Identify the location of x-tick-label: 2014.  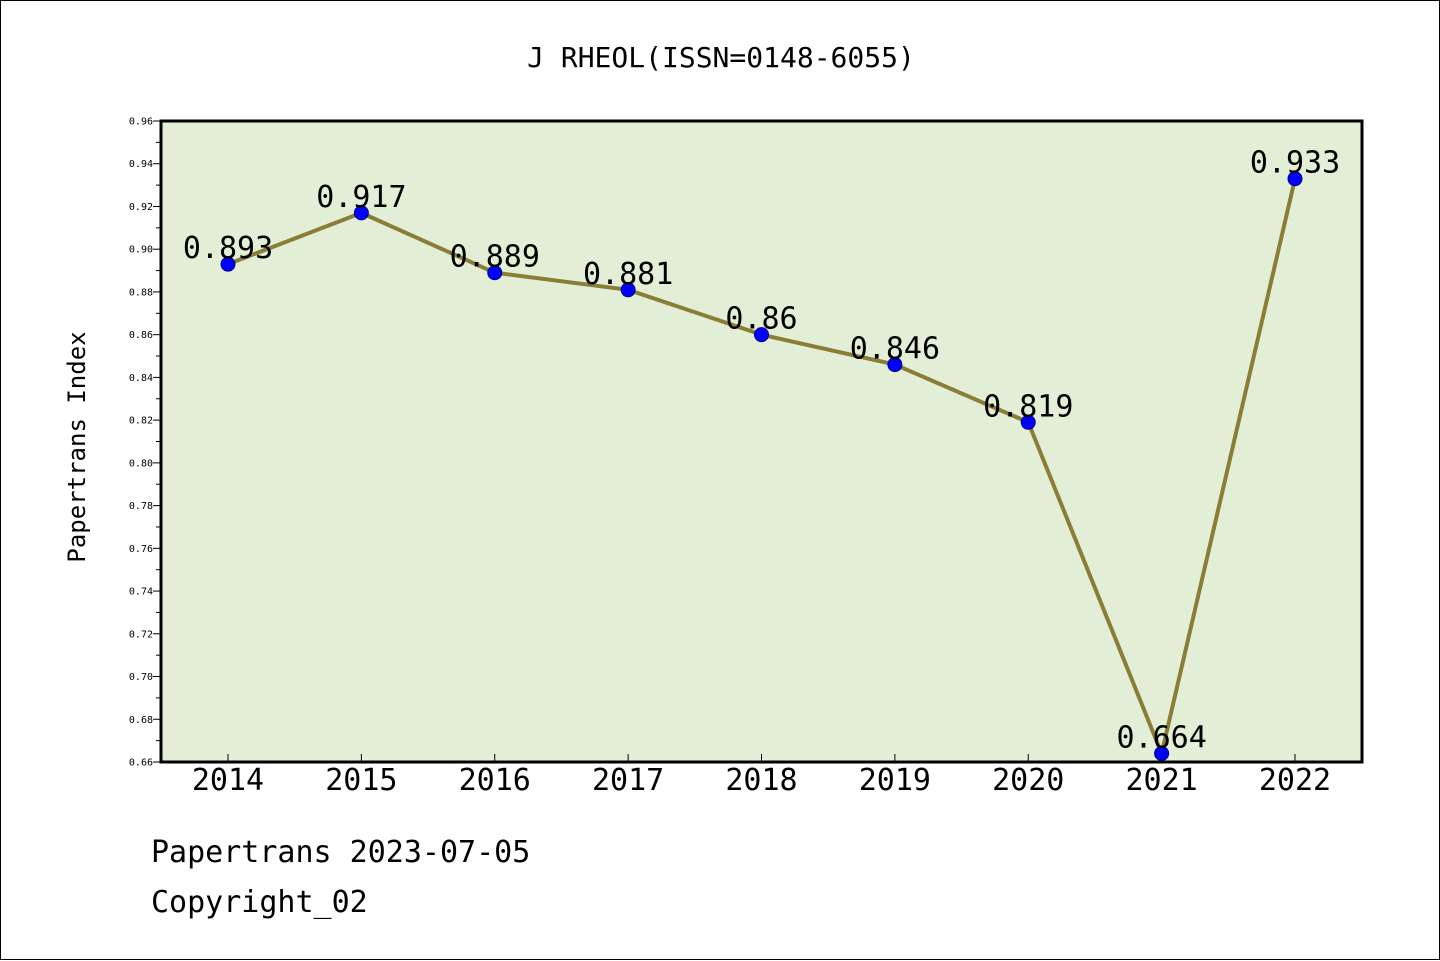
(228, 780).